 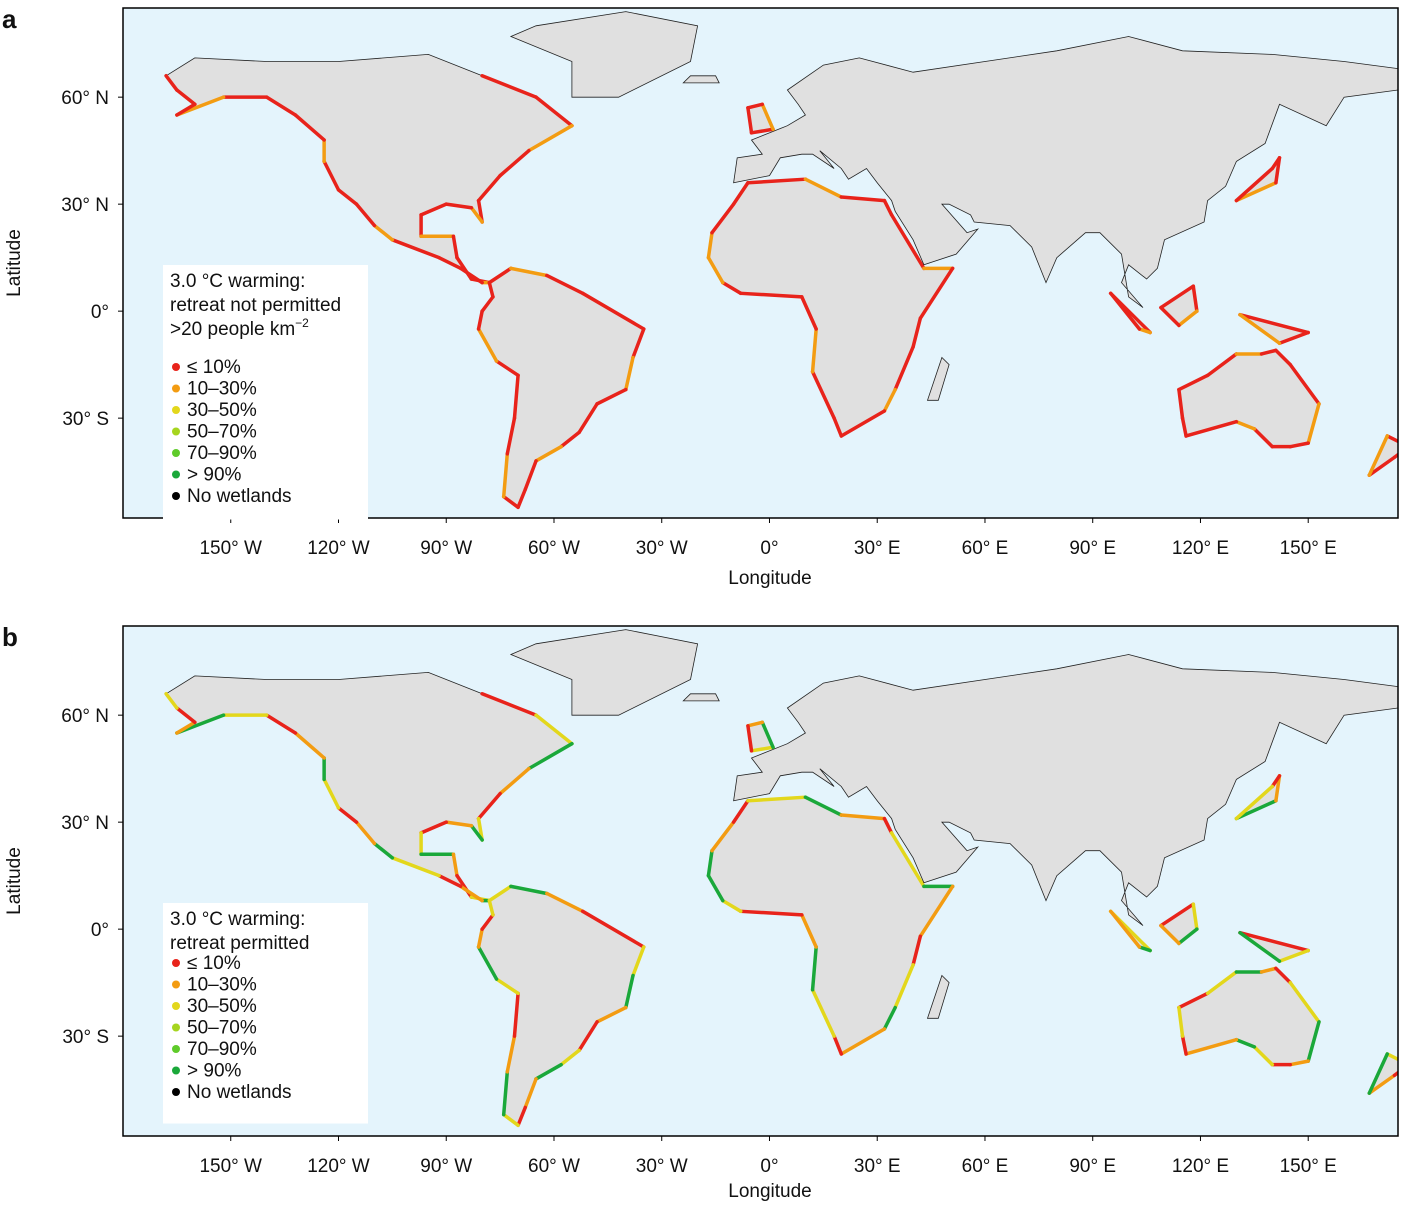 I want to click on y-tick-label: 0°, so click(x=100, y=312).